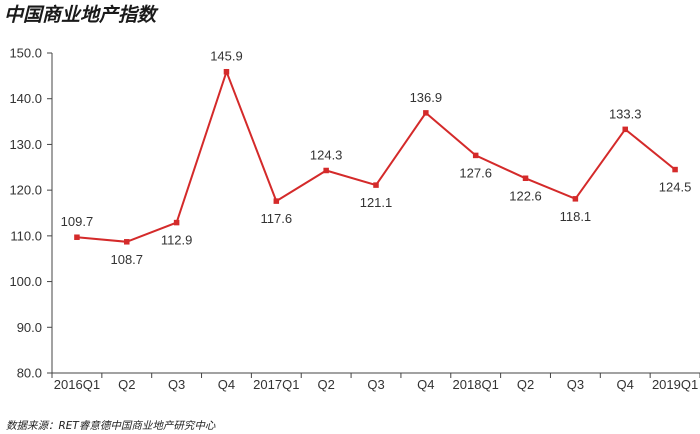 The height and width of the screenshot is (434, 700). What do you see at coordinates (29, 327) in the screenshot?
I see `y-tick-label: 90.0` at bounding box center [29, 327].